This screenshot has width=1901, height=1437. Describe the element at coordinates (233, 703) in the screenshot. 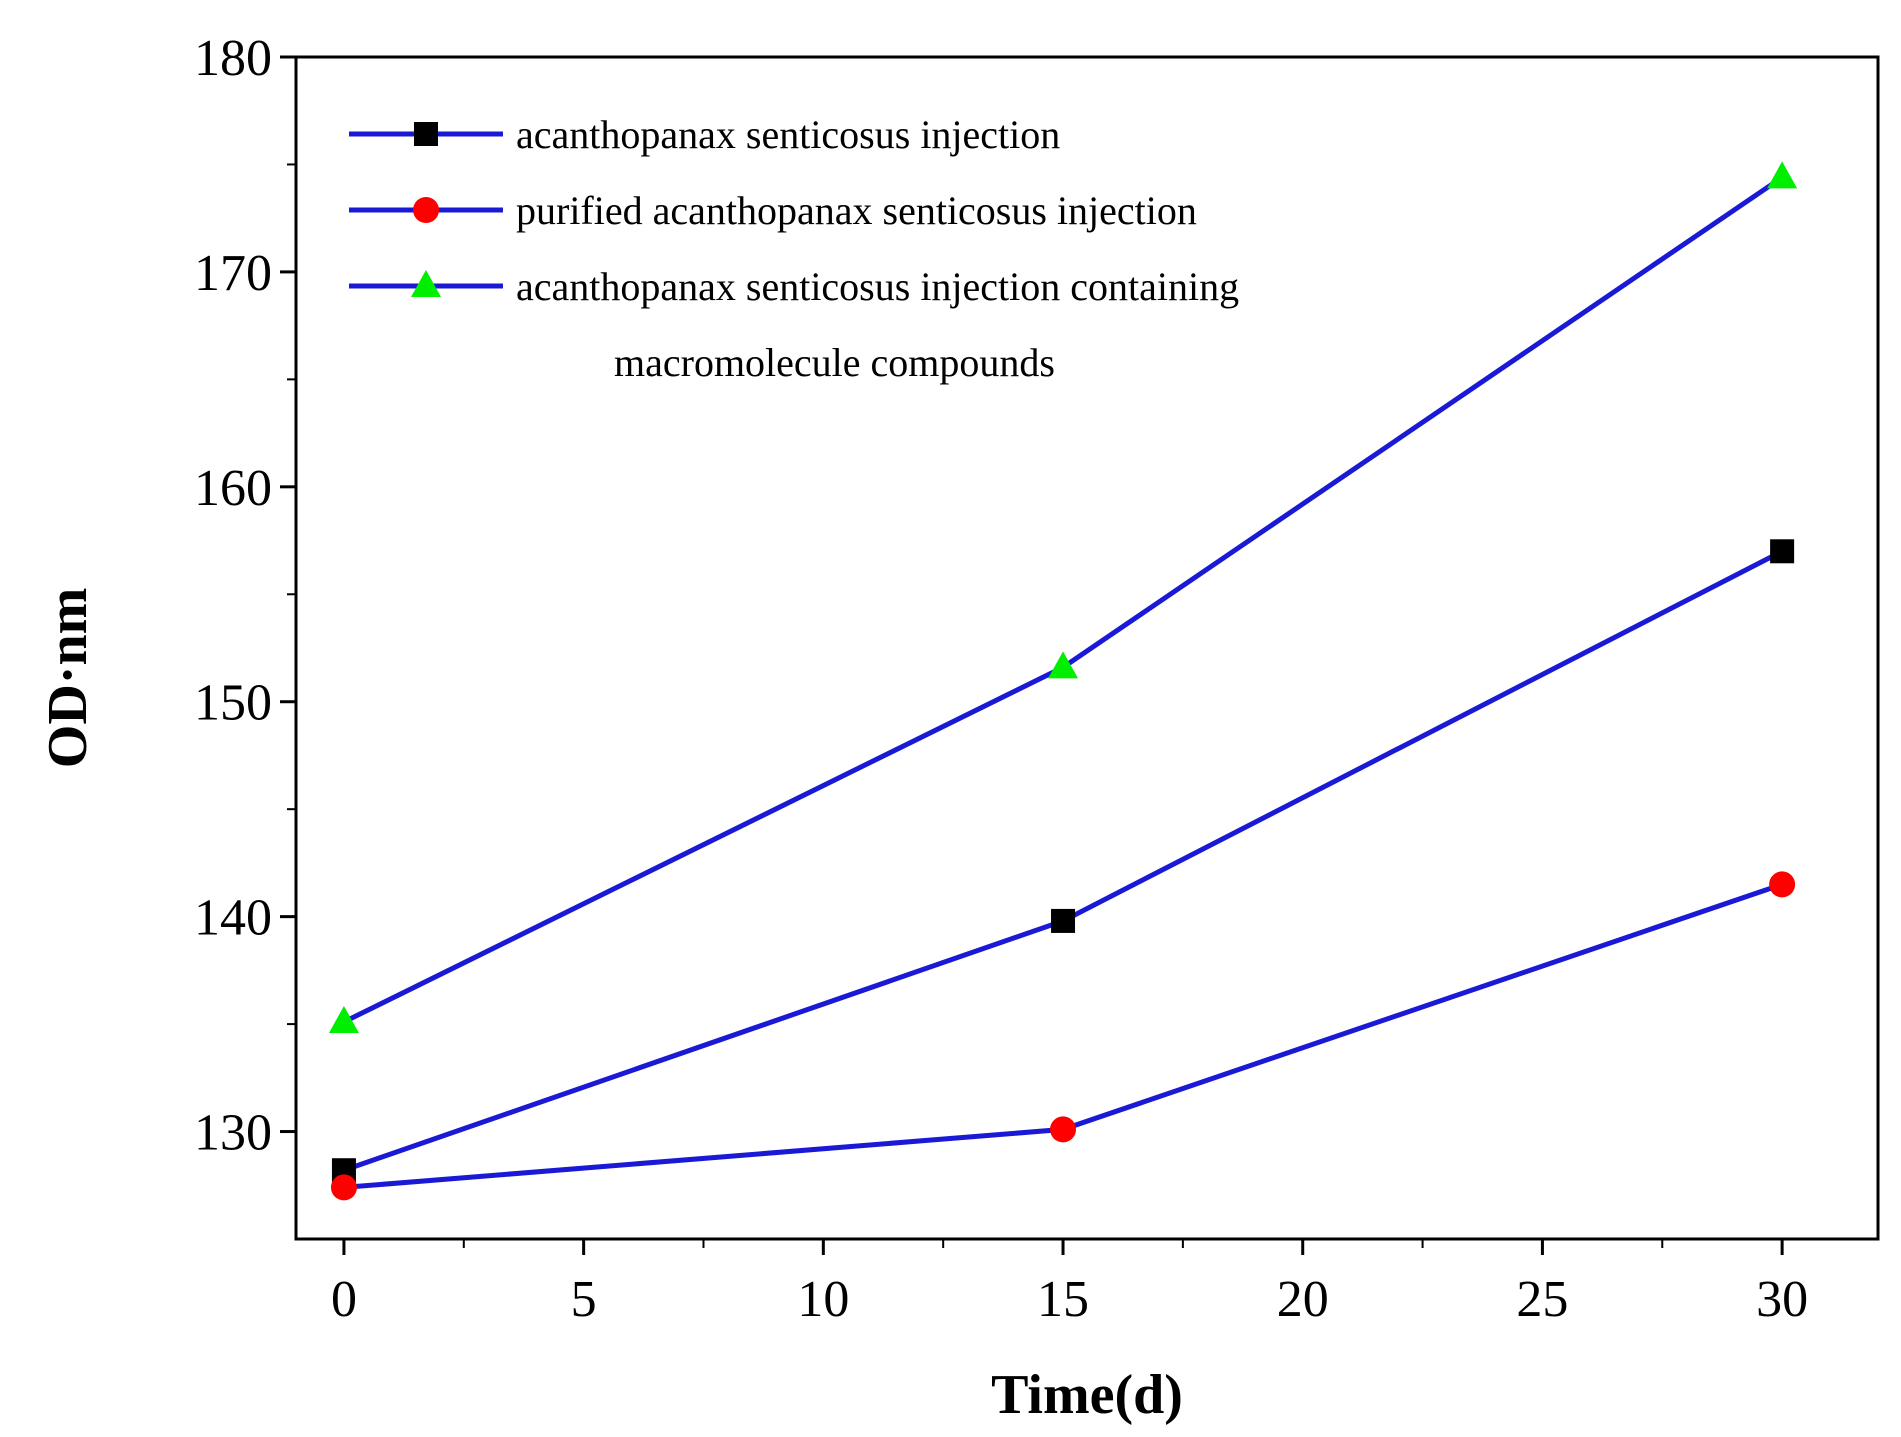

I see `y-tick-label: 150` at that location.